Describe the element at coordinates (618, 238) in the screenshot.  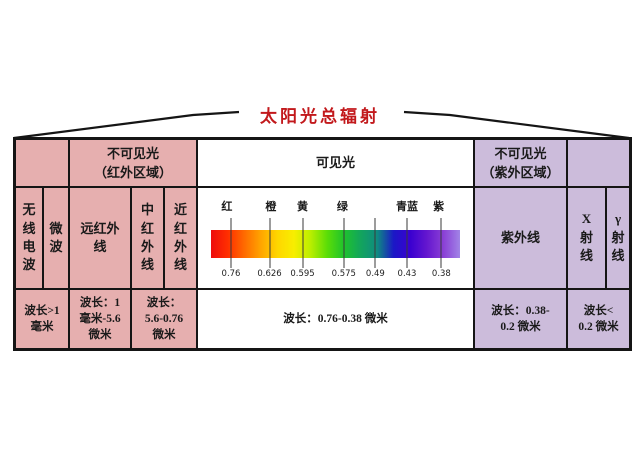
I see `band-gamma-ray: γ 射 线` at that location.